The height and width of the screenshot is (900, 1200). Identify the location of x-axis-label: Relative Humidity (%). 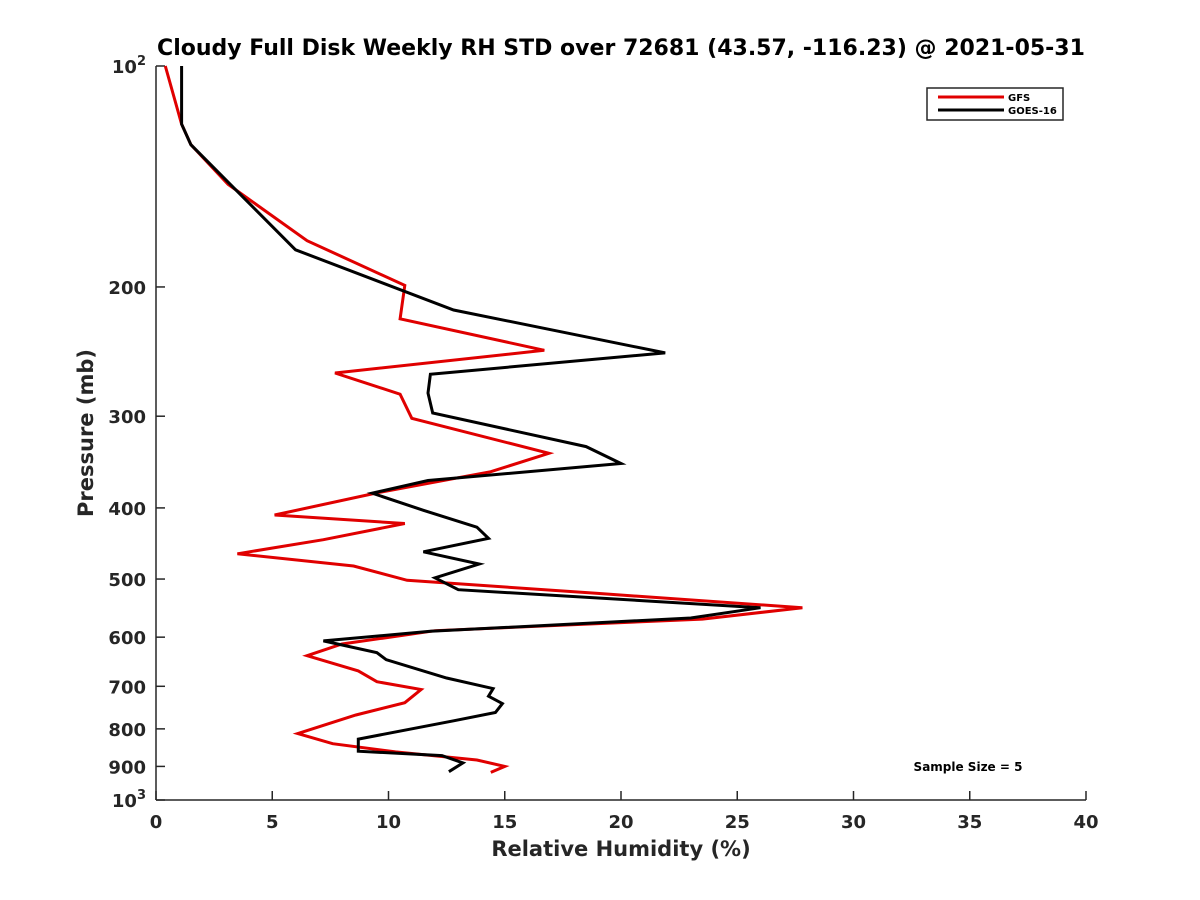
(620, 849).